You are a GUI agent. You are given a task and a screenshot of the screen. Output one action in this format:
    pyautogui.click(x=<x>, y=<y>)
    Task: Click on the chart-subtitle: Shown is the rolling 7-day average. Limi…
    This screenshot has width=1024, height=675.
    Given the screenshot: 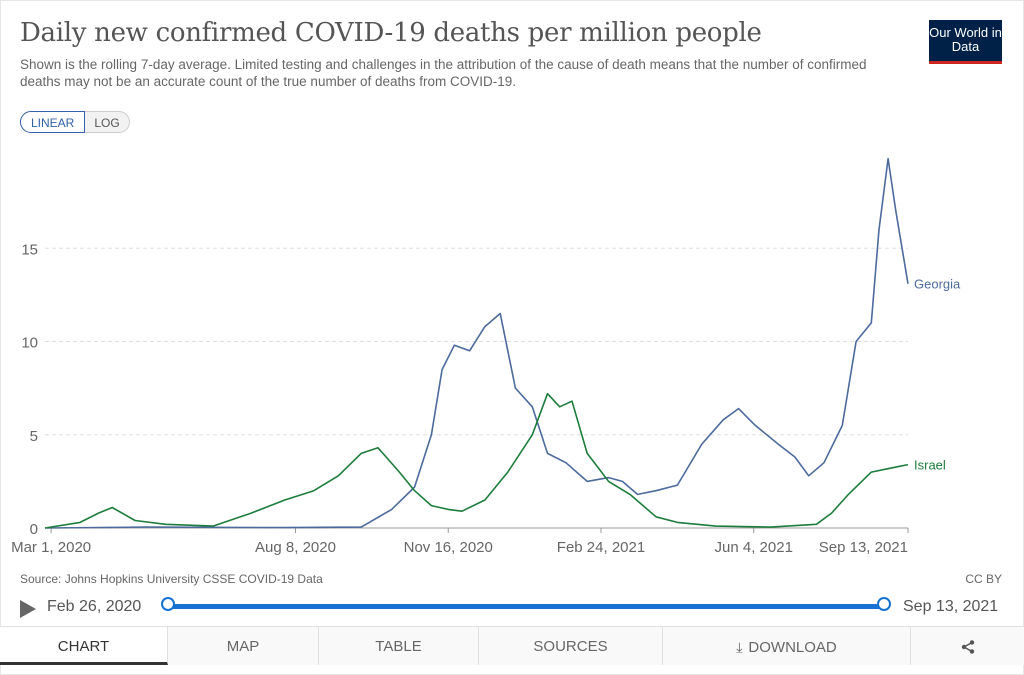 What is the action you would take?
    pyautogui.click(x=443, y=73)
    